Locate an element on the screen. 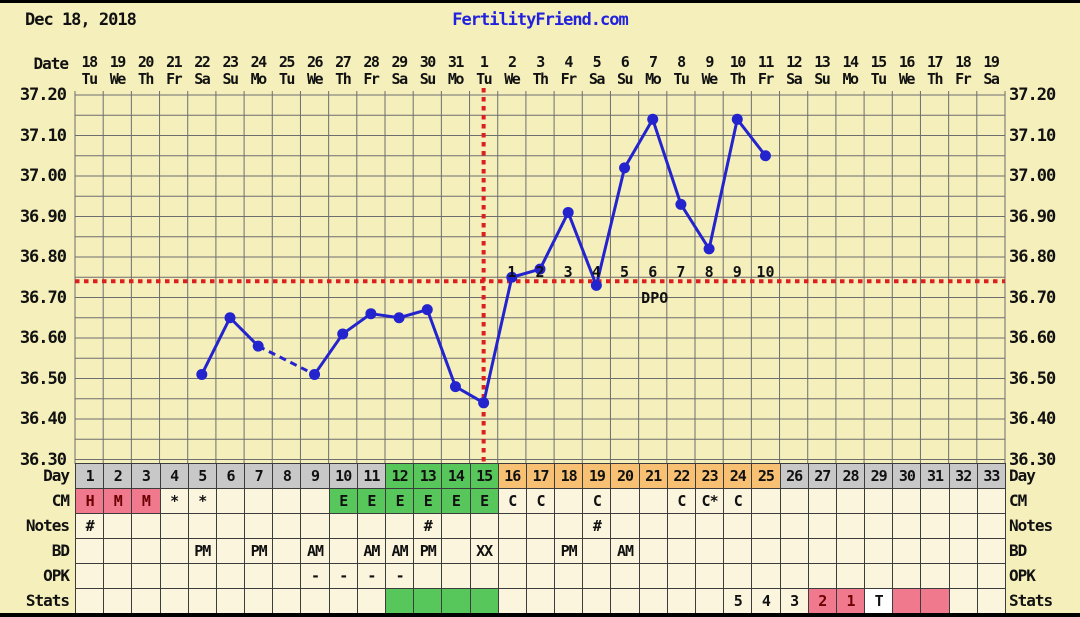 The image size is (1080, 617). day-cell: 32 is located at coordinates (963, 476).